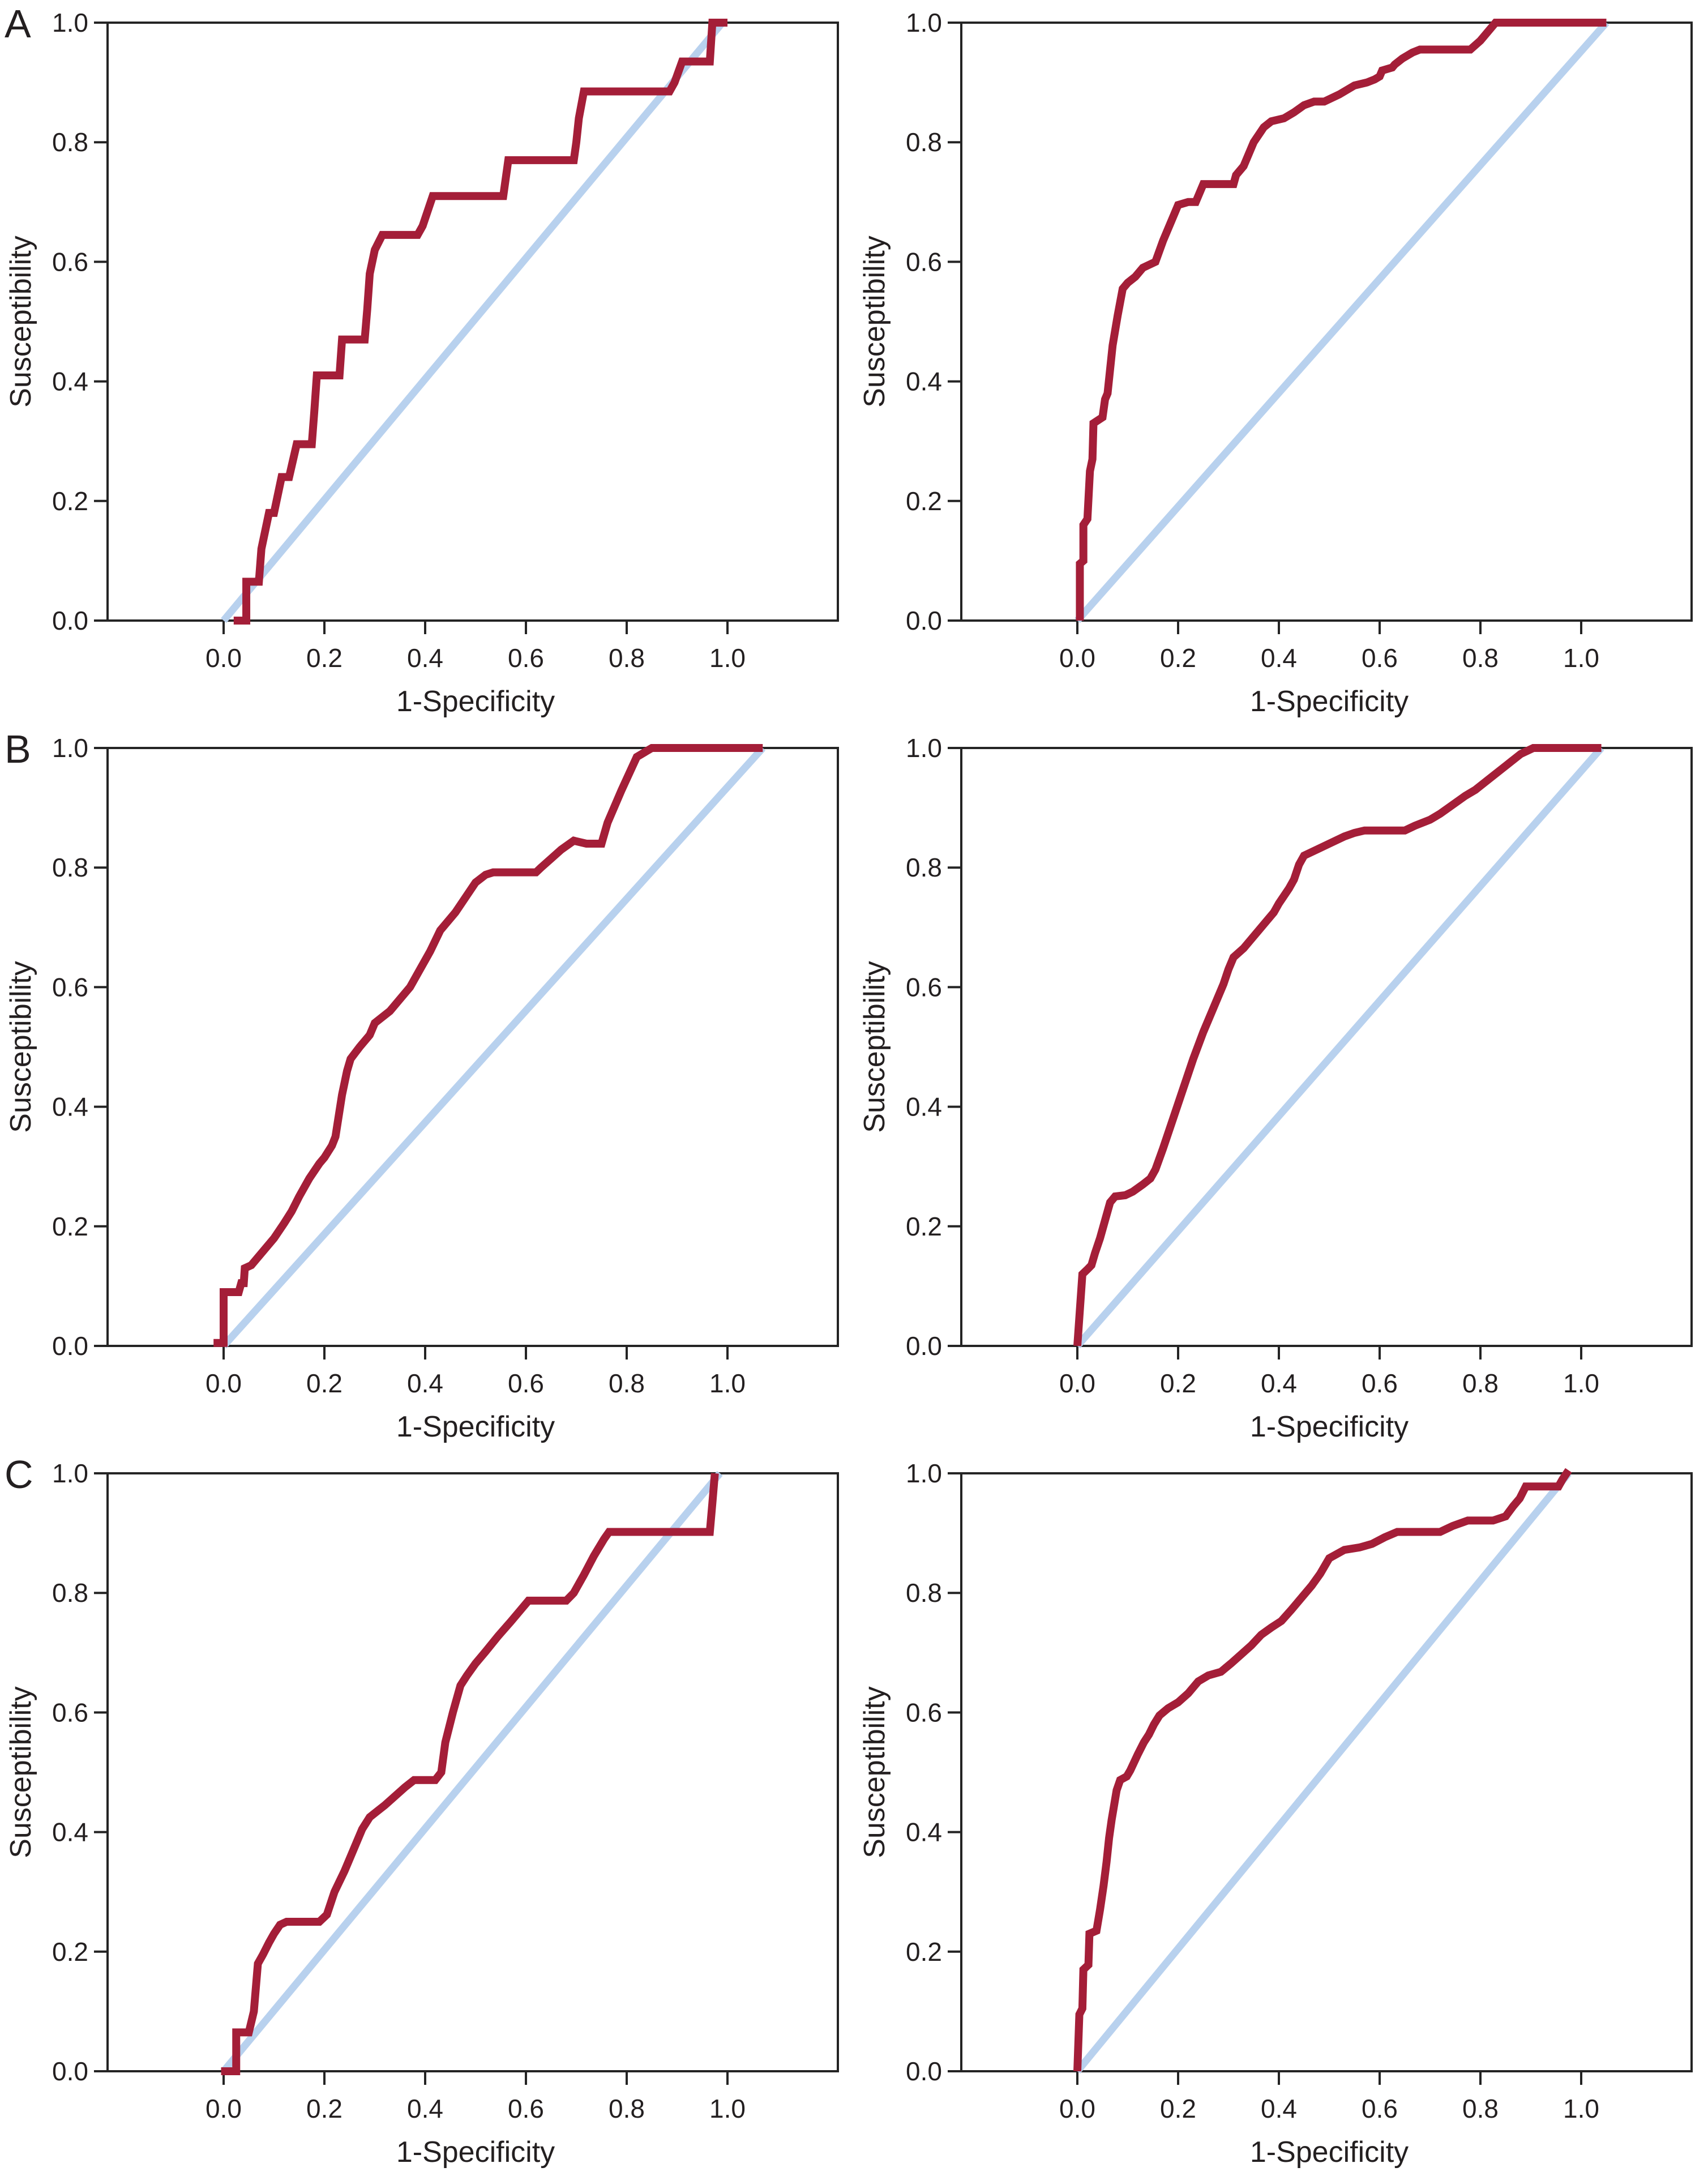  I want to click on panel-letter: A, so click(18, 24).